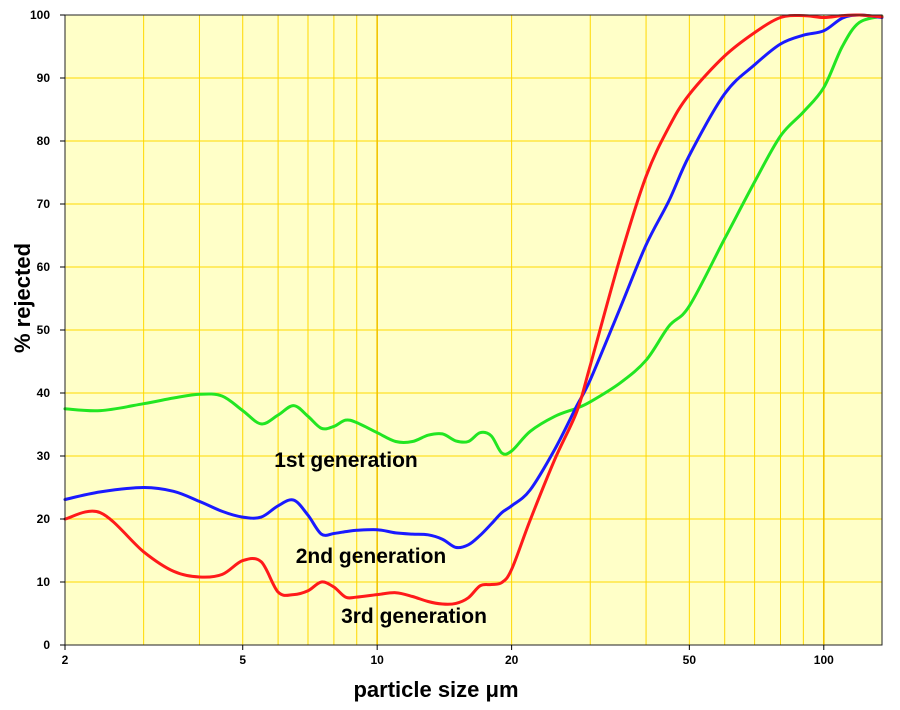 This screenshot has height=710, width=900. Describe the element at coordinates (44, 204) in the screenshot. I see `y-tick-label: 70` at that location.